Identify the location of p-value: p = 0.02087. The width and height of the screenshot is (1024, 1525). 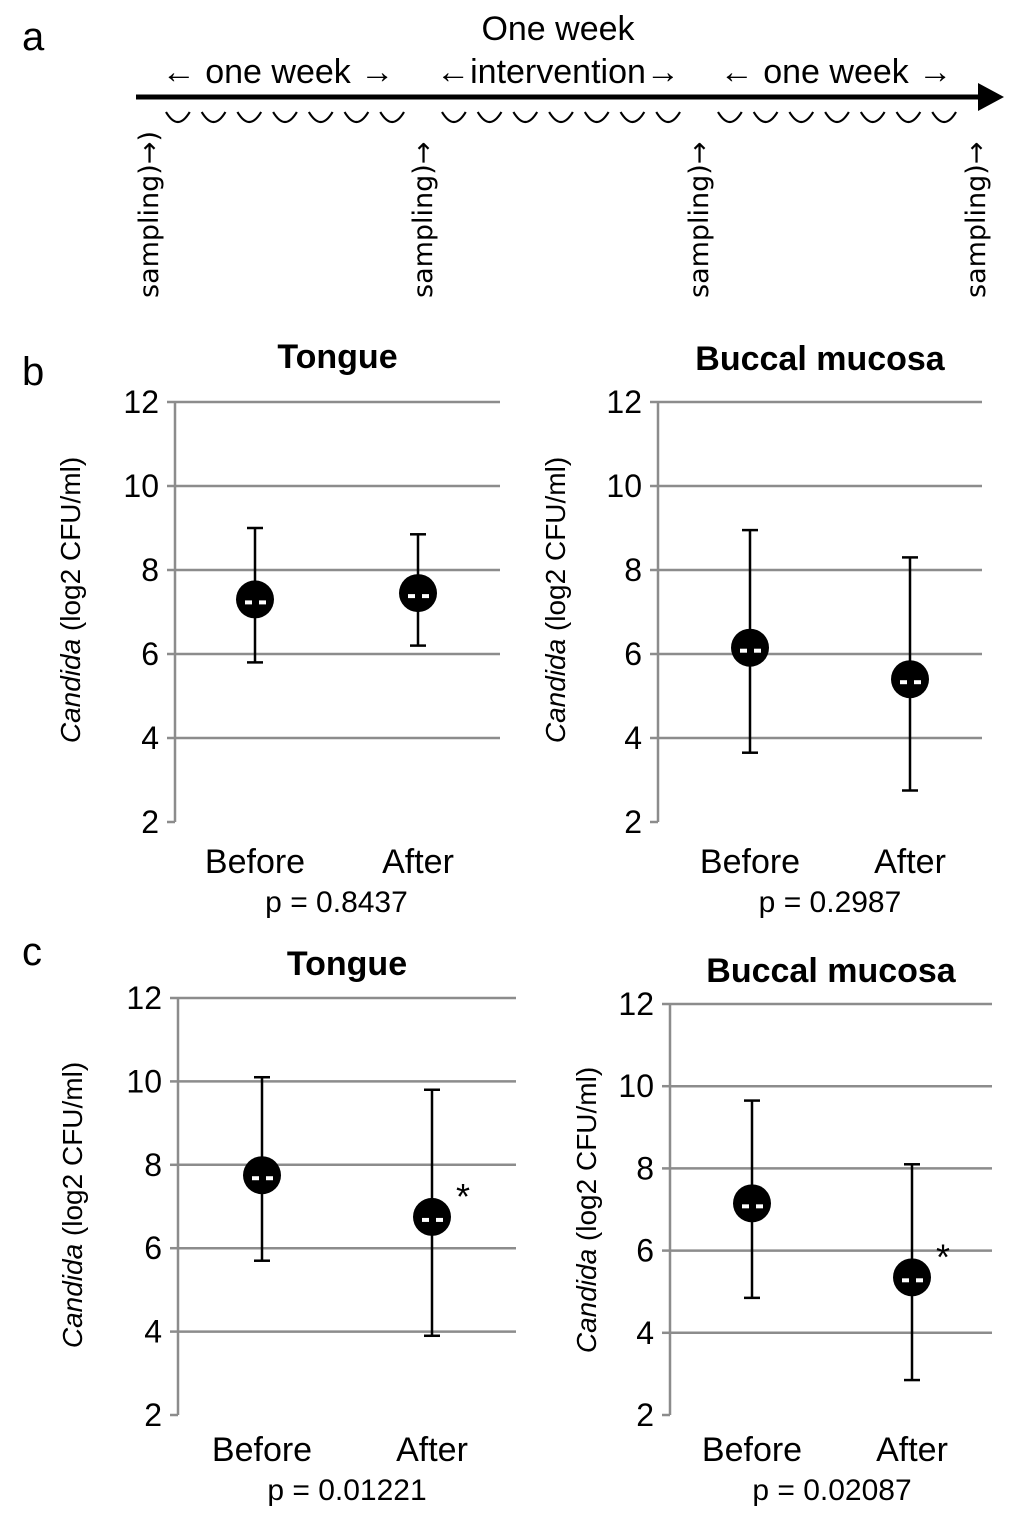
(831, 1490).